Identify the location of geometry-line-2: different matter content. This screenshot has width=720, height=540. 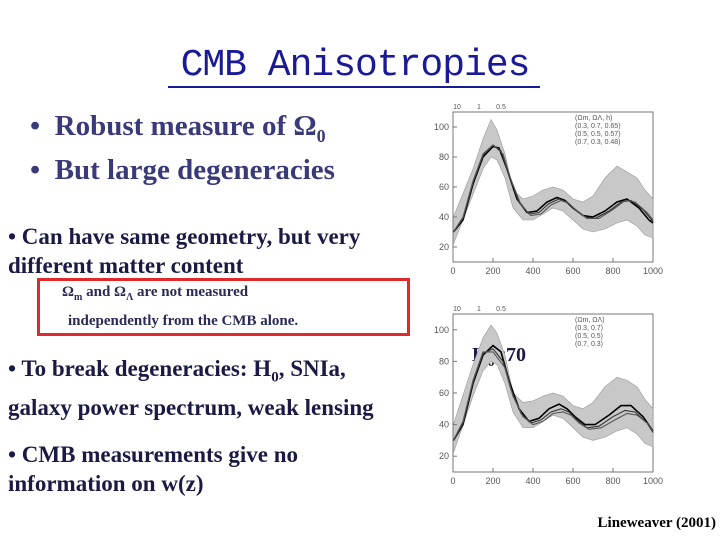
(126, 265).